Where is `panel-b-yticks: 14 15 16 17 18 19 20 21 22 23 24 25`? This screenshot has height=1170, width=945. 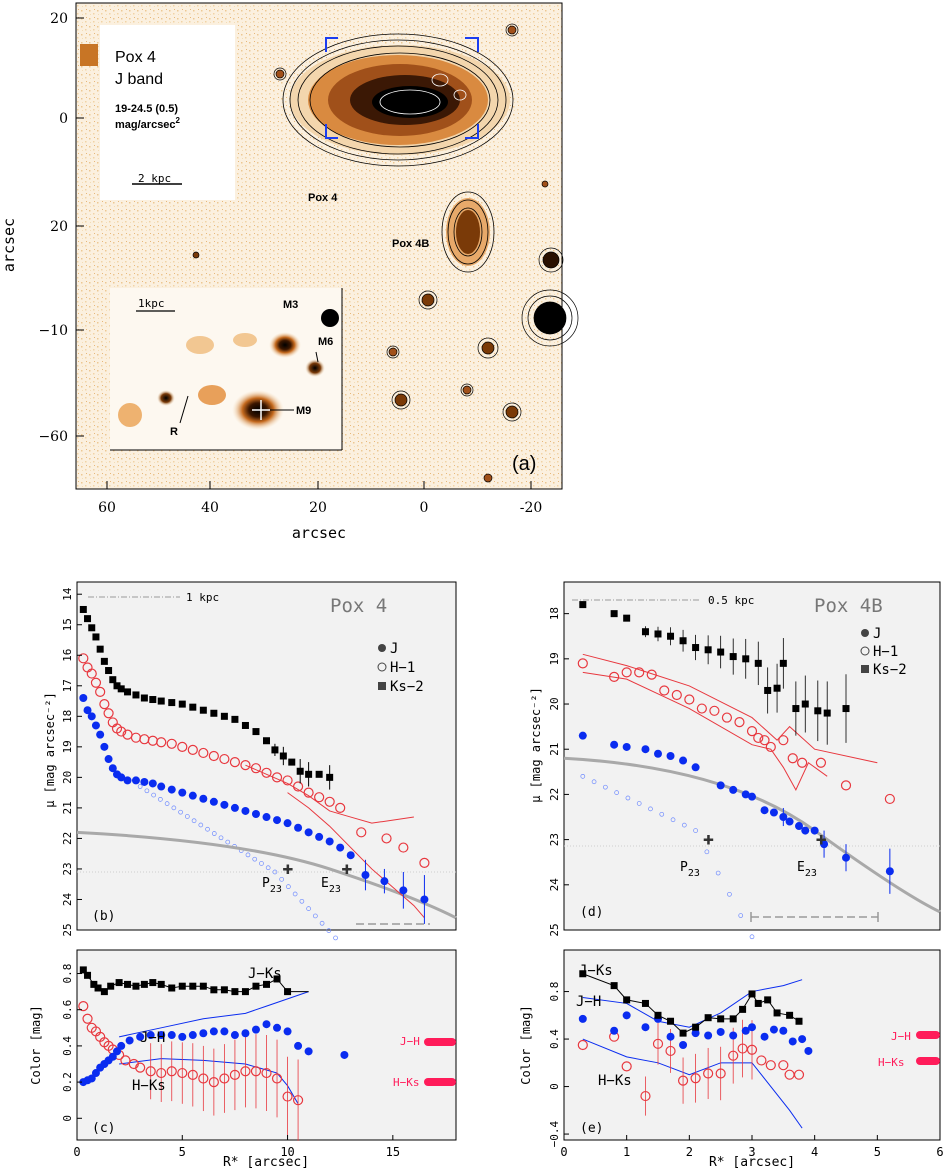
panel-b-yticks: 14 15 16 17 18 19 20 21 22 23 24 25 is located at coordinates (71, 762).